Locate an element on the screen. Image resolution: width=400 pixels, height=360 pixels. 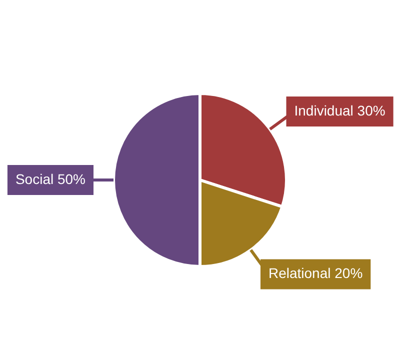
slice-label: Relational 20% is located at coordinates (315, 273).